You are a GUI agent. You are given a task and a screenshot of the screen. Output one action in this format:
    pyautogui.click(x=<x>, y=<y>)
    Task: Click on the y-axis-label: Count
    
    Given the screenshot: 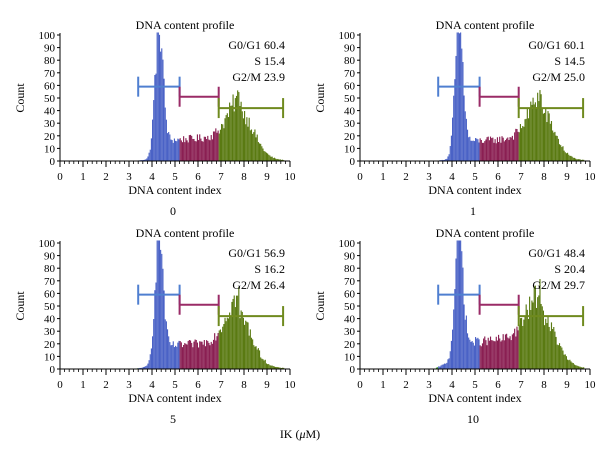 What is the action you would take?
    pyautogui.click(x=20, y=98)
    